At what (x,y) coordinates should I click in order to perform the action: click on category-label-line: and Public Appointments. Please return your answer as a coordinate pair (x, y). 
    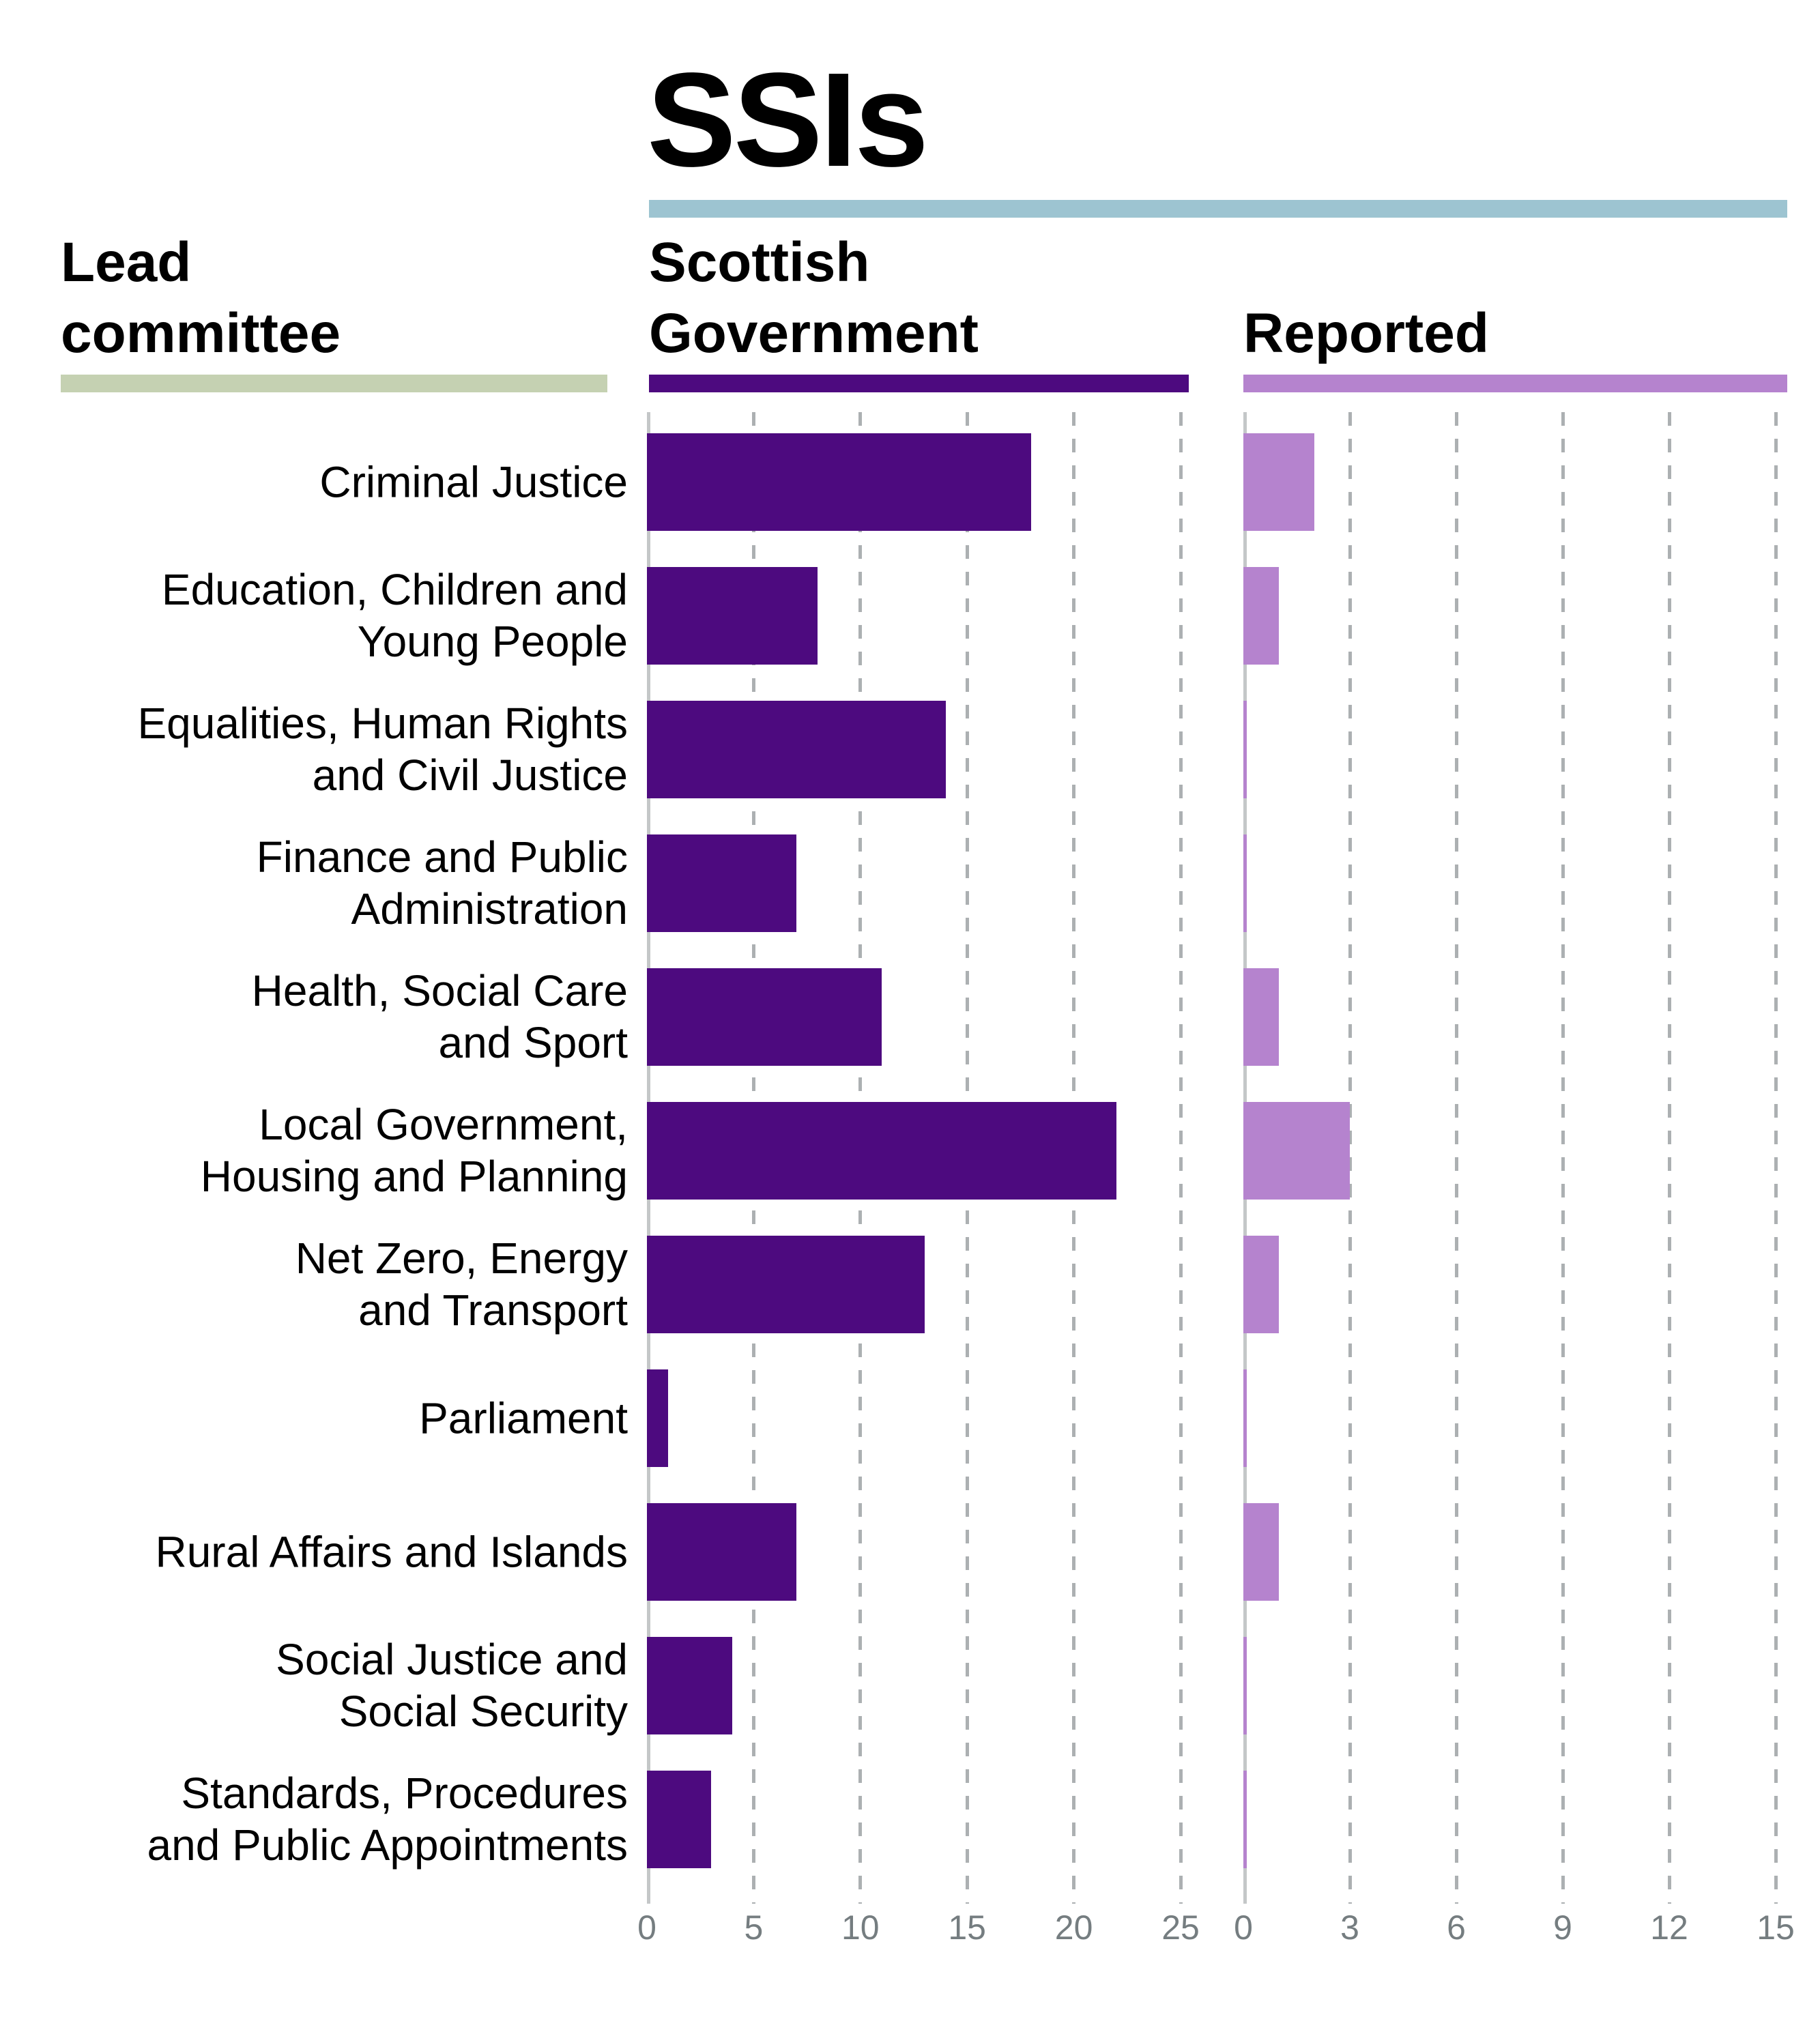
    Looking at the image, I should click on (387, 1845).